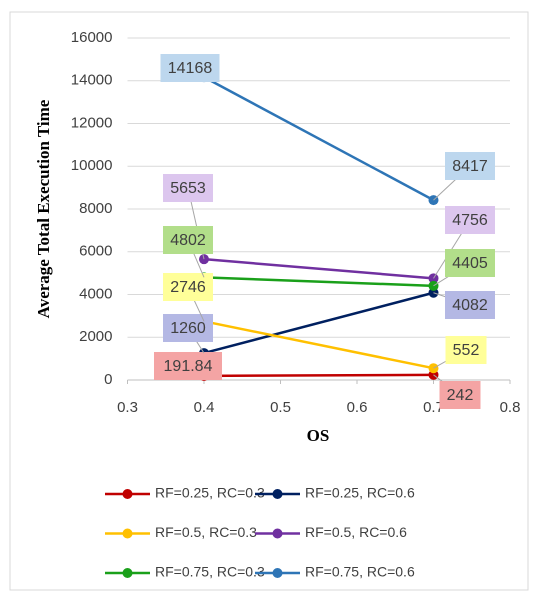  Describe the element at coordinates (95, 251) in the screenshot. I see `y-tick-label: 6000` at that location.